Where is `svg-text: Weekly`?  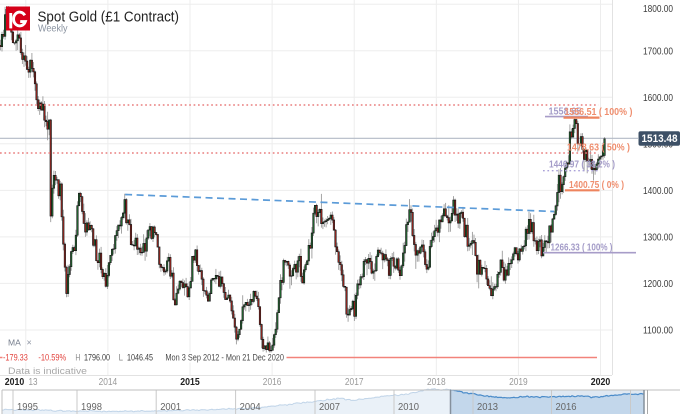
svg-text: Weekly is located at coordinates (53, 29).